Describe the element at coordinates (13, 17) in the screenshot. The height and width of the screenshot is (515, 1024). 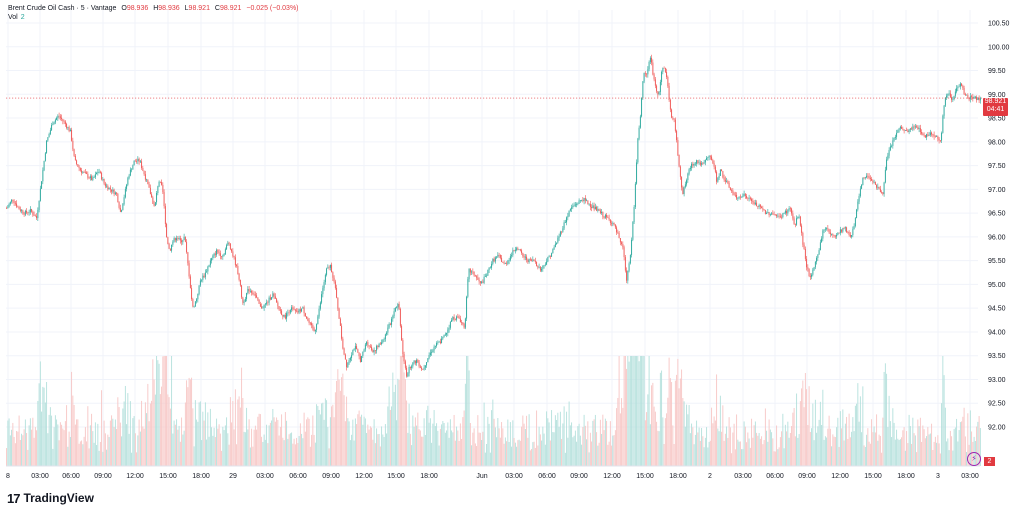
I see `volume-label: Vol` at that location.